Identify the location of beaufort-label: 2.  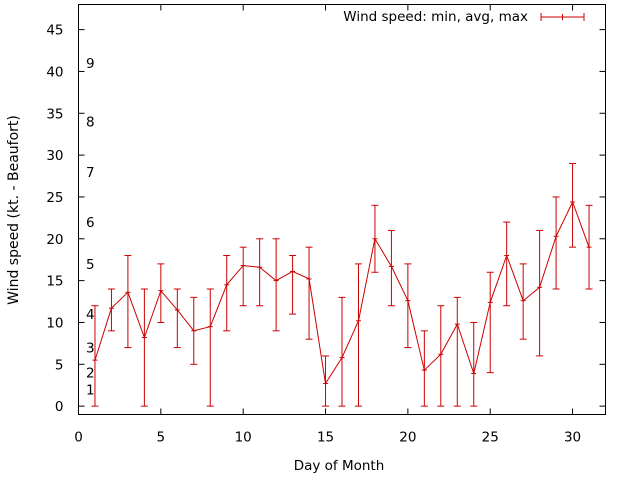
(90, 374).